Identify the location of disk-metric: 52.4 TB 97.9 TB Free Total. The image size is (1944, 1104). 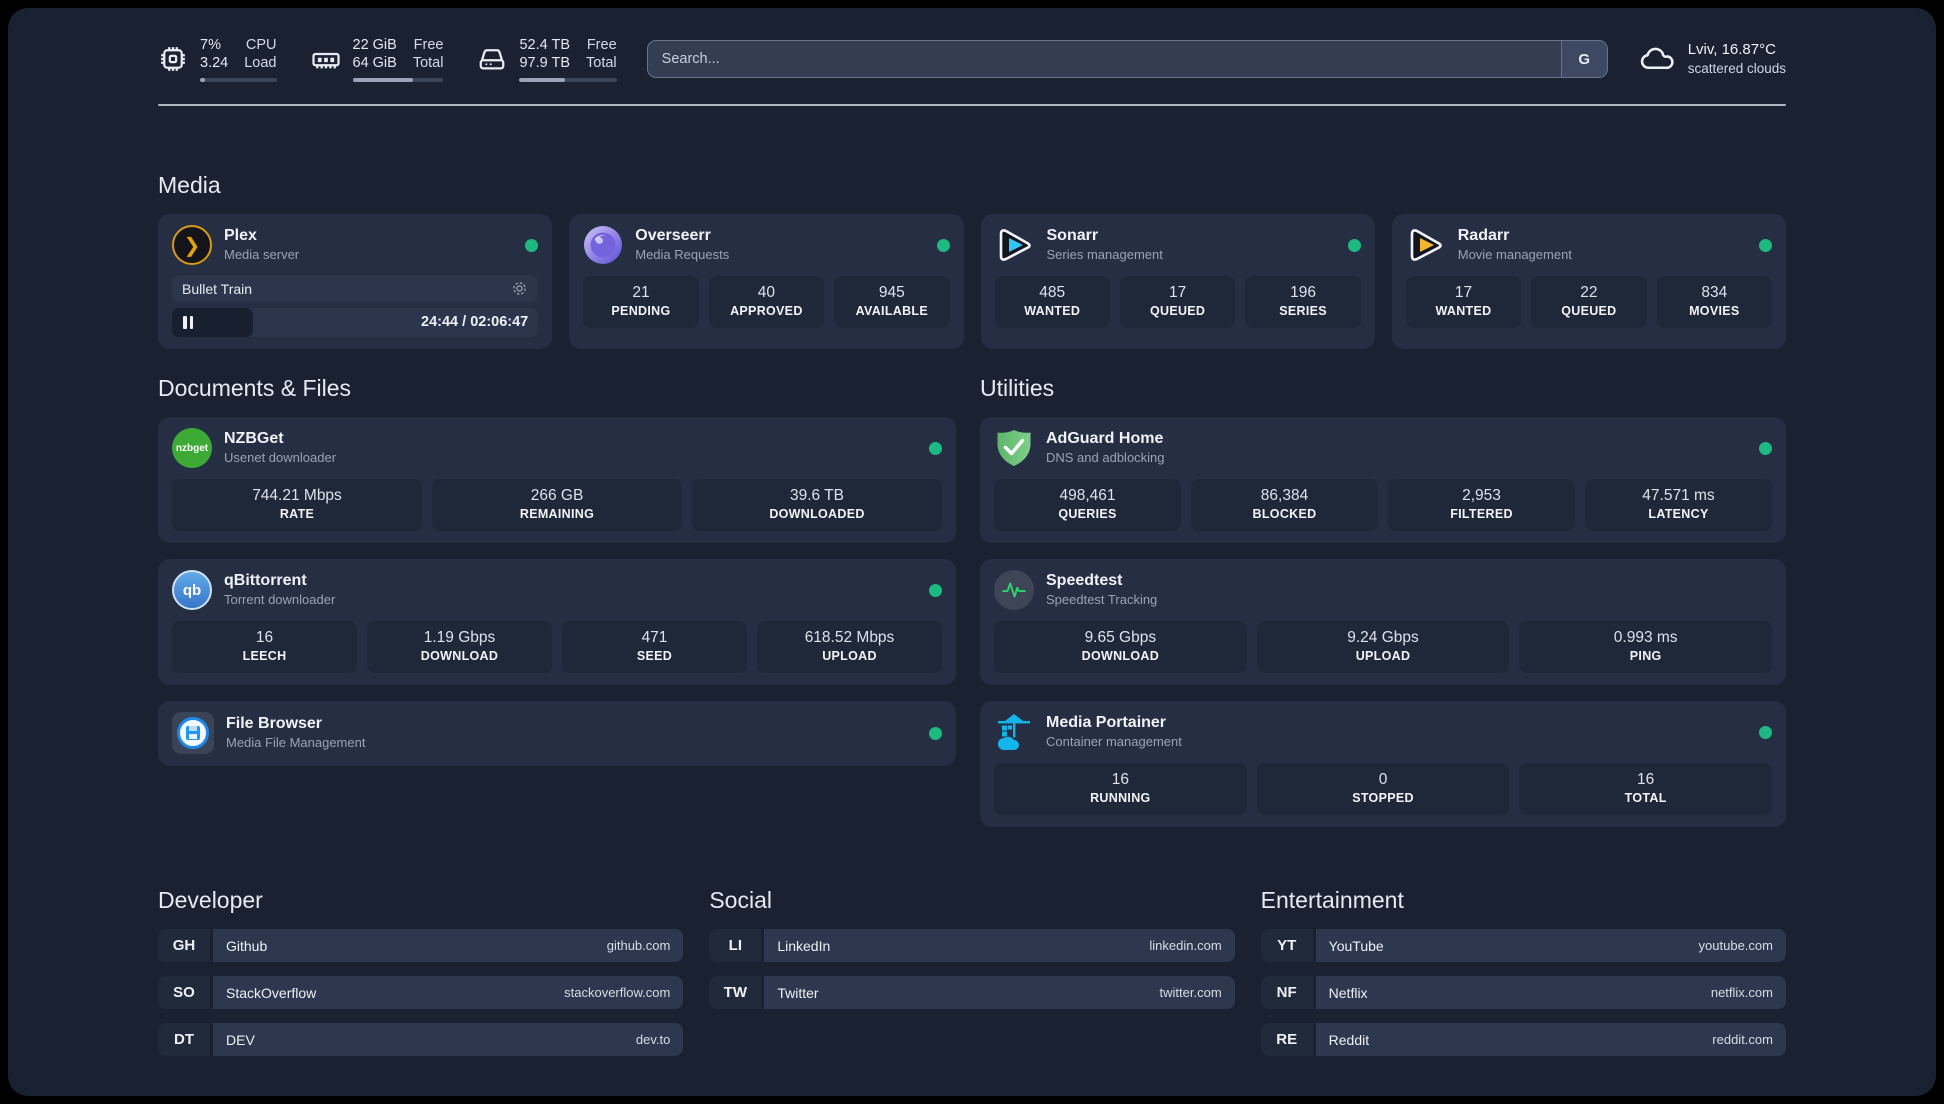
(547, 59).